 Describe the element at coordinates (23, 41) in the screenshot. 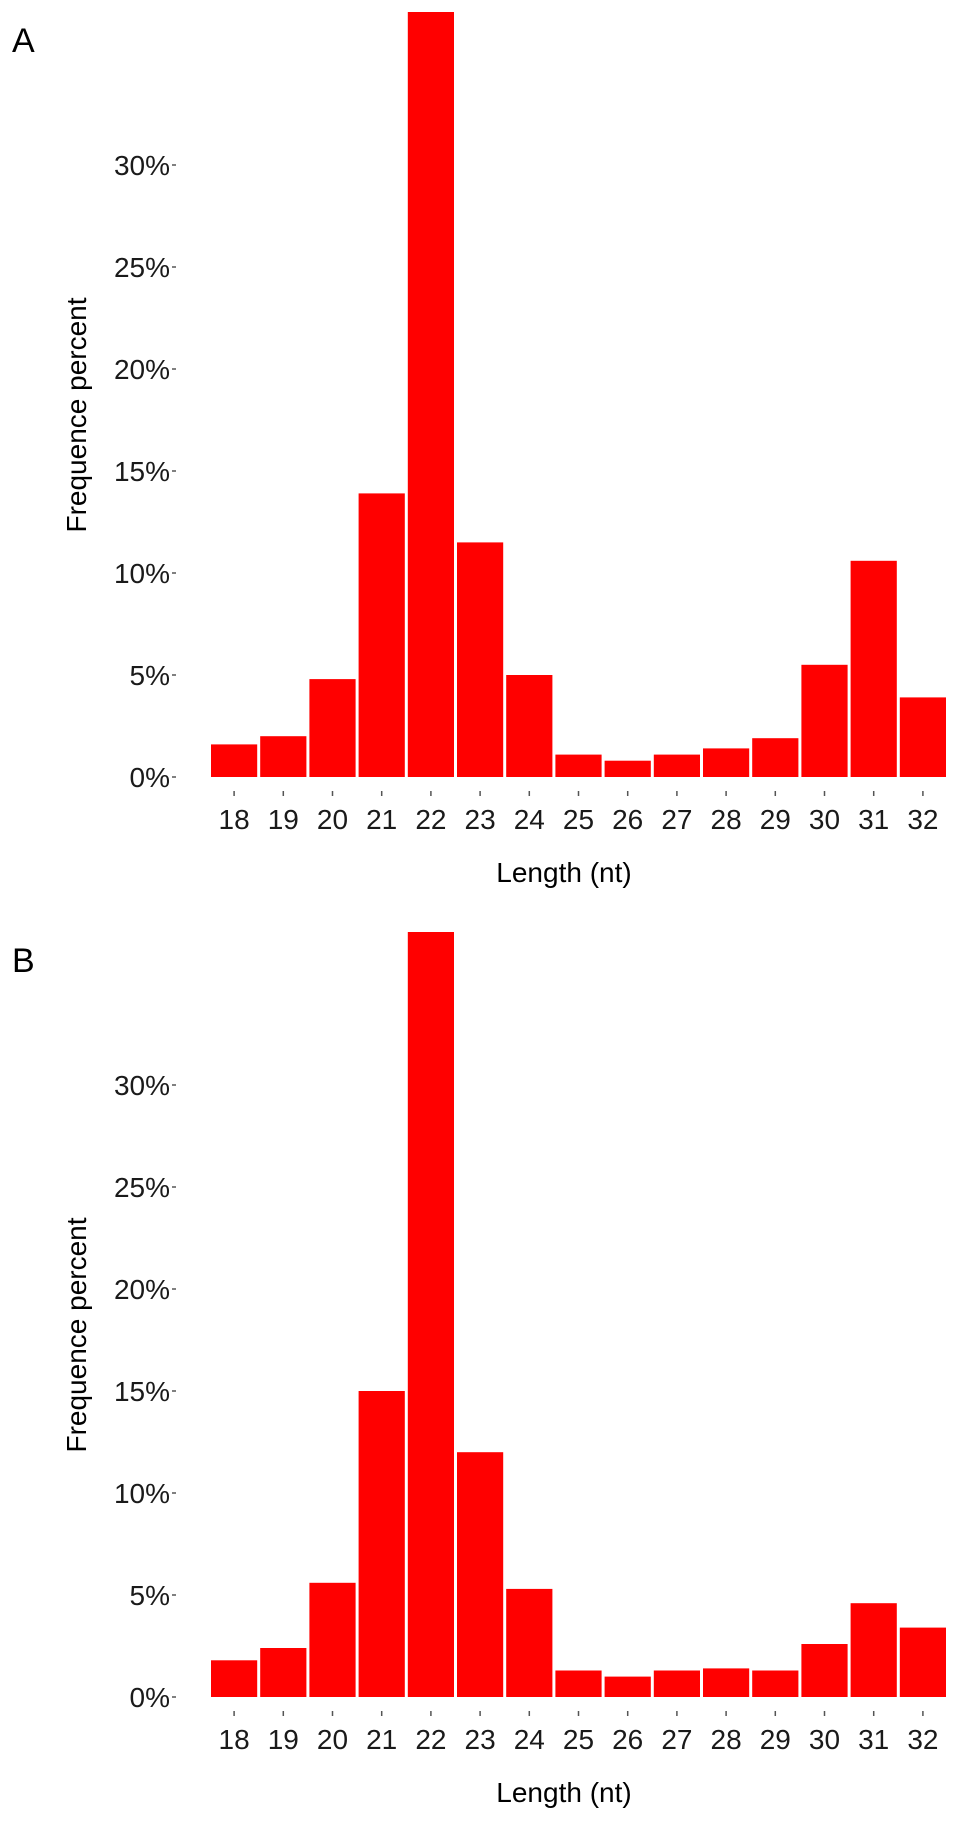

I see `panel-letter: A` at that location.